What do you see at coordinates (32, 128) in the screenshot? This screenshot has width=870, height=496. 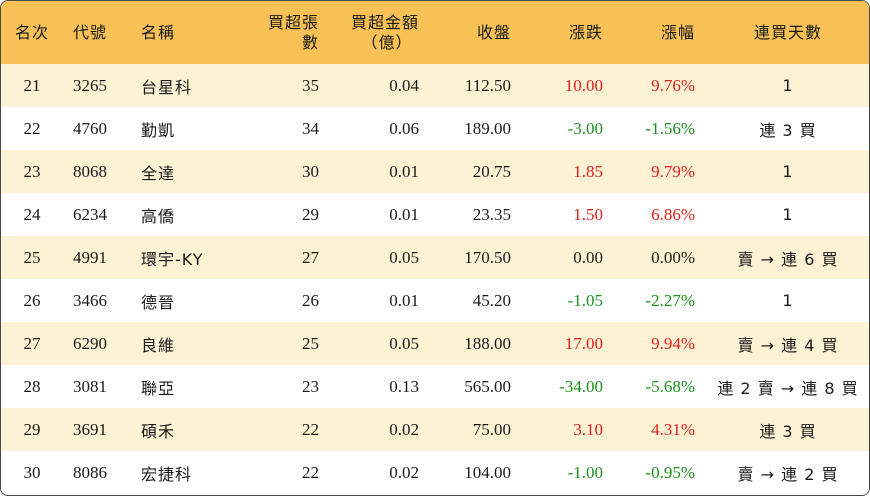 I see `rank-cell-text: 22` at bounding box center [32, 128].